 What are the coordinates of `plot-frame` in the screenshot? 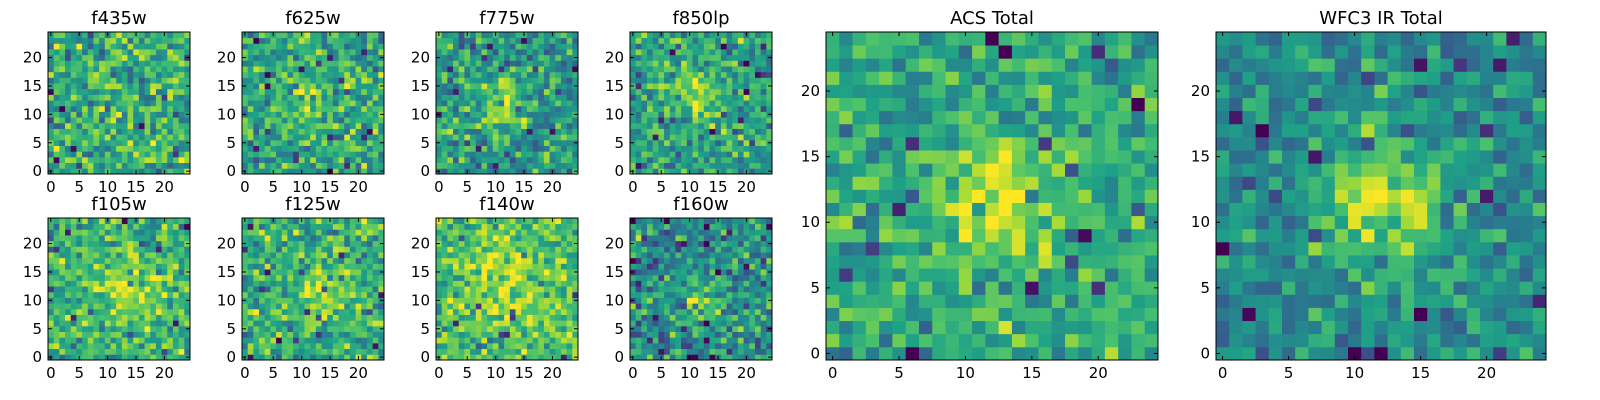 It's located at (701, 103).